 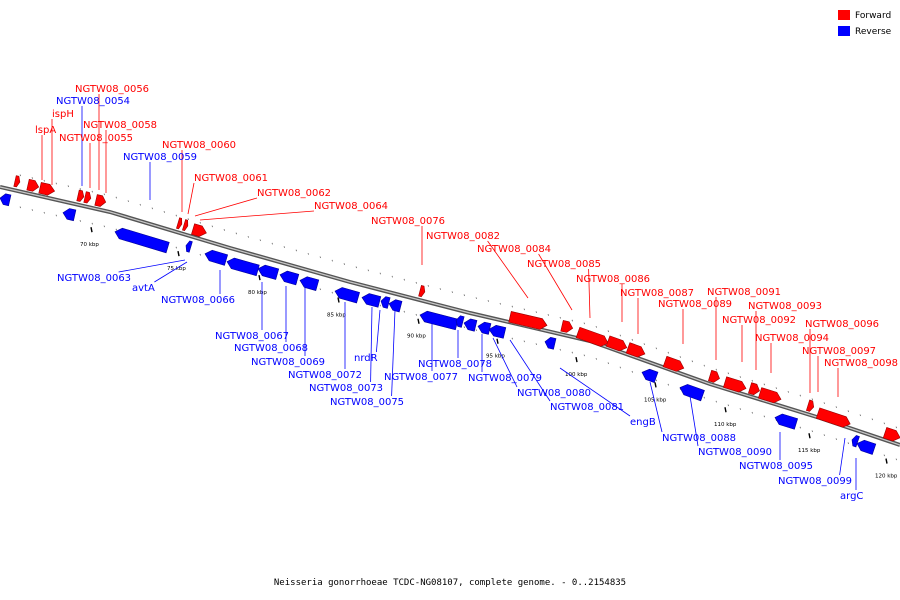 I want to click on gene-label: ispH, so click(x=63, y=114).